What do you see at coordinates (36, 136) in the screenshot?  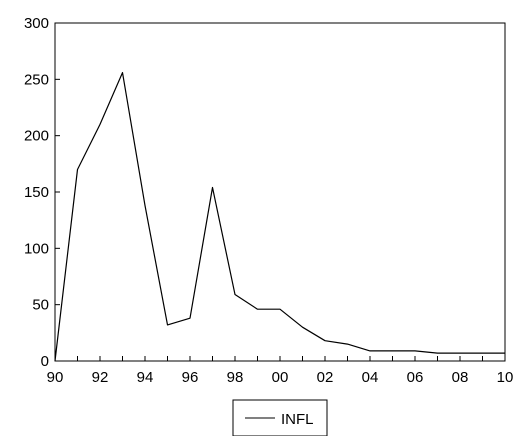 I see `y-tick-label: 200` at bounding box center [36, 136].